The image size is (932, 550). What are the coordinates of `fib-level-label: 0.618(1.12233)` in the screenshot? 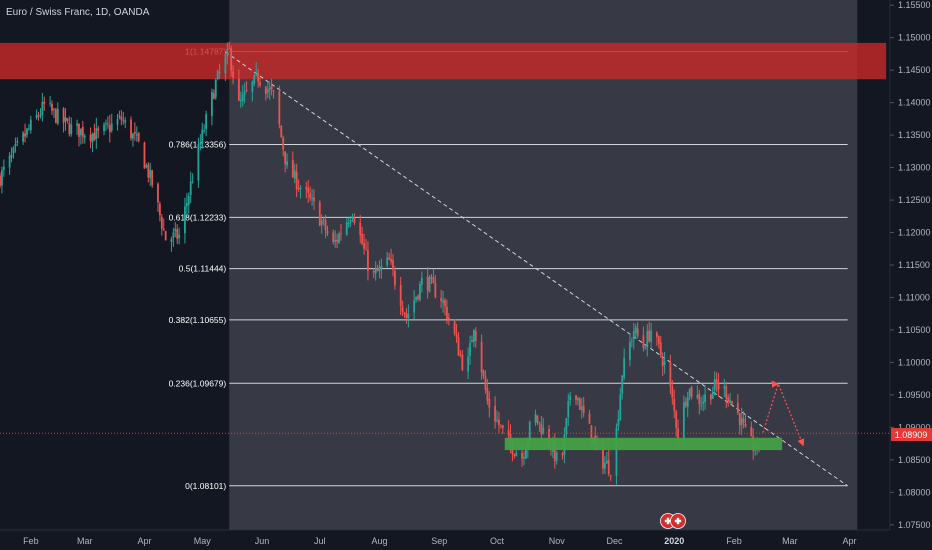 It's located at (198, 217).